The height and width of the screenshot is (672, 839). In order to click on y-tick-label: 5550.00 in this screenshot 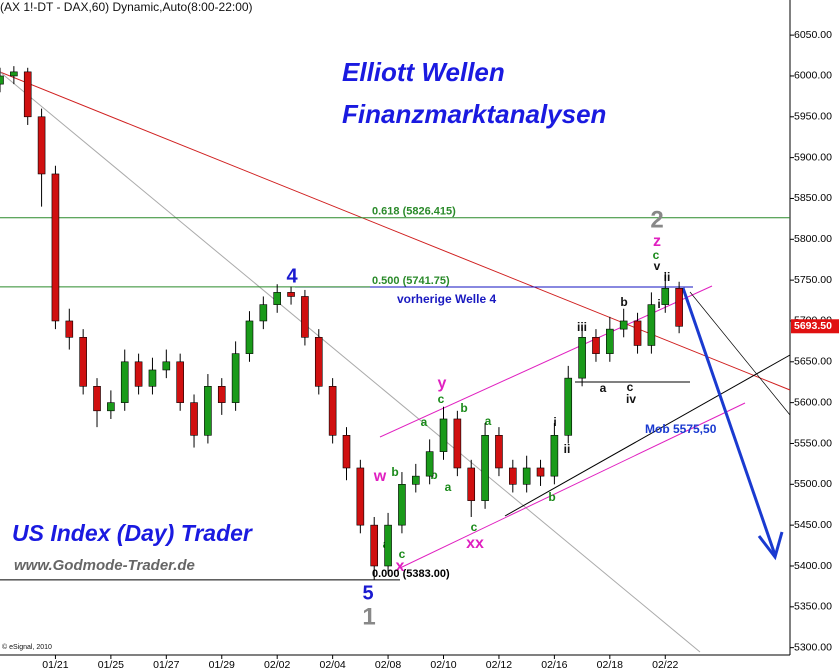, I will do `click(813, 443)`.